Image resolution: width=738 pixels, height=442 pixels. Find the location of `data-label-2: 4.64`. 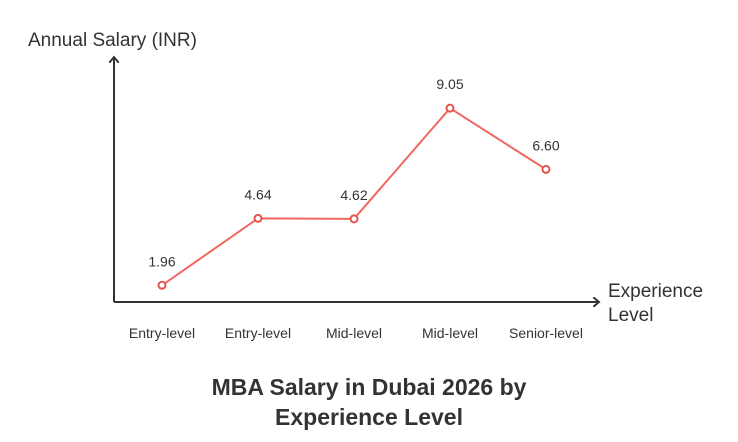

data-label-2: 4.64 is located at coordinates (257, 194).